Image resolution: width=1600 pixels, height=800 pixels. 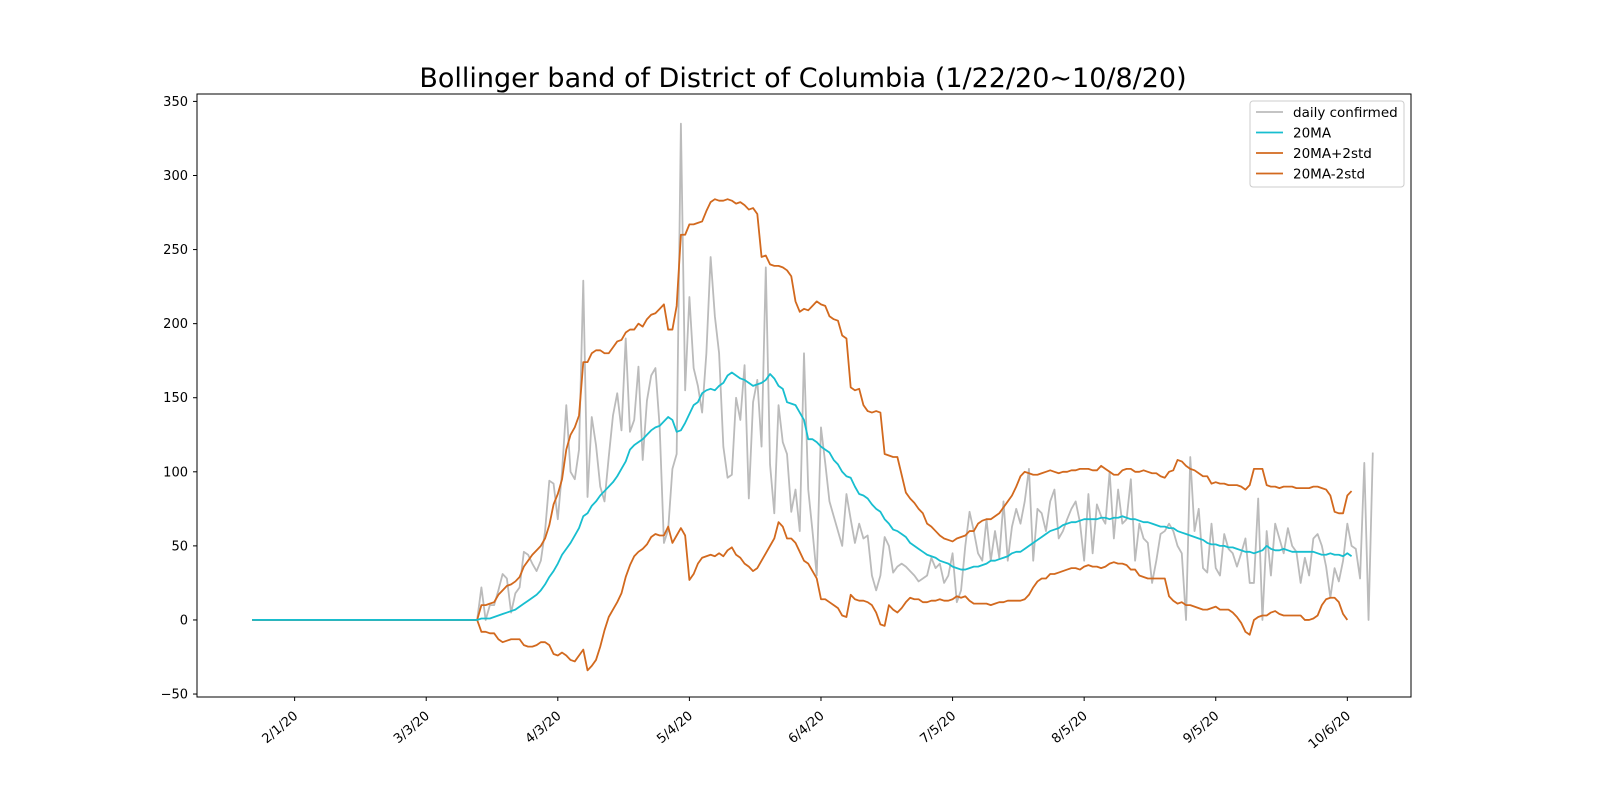 I want to click on x-tick-label: 5/4/20, so click(x=675, y=728).